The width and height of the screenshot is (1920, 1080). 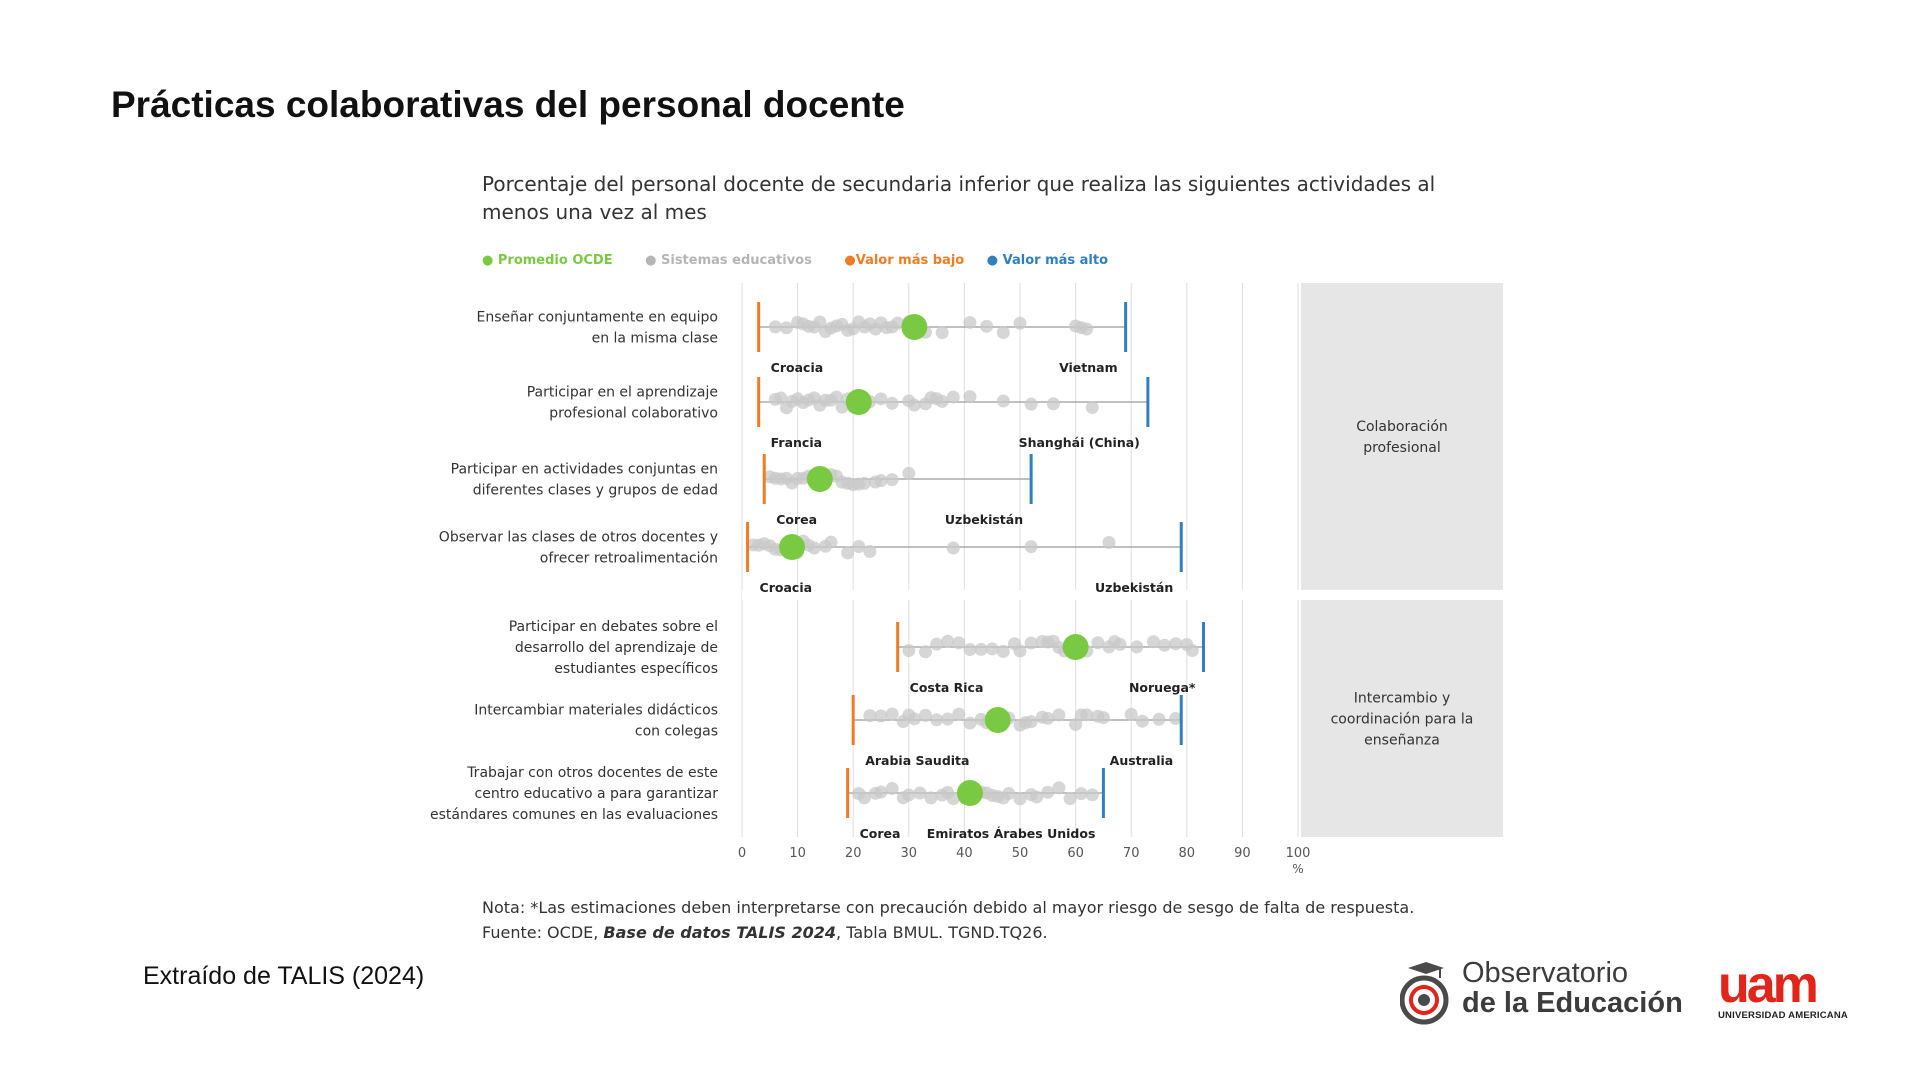 I want to click on row-label: Intercambiar materiales didácticos, so click(x=596, y=711).